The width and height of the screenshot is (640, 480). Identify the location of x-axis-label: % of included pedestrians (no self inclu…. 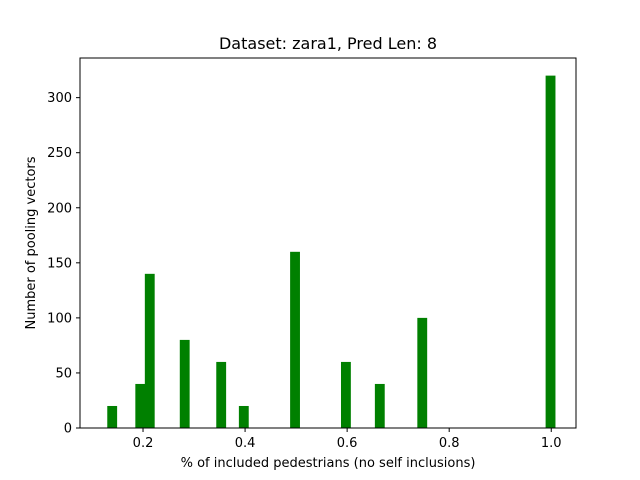
(328, 463).